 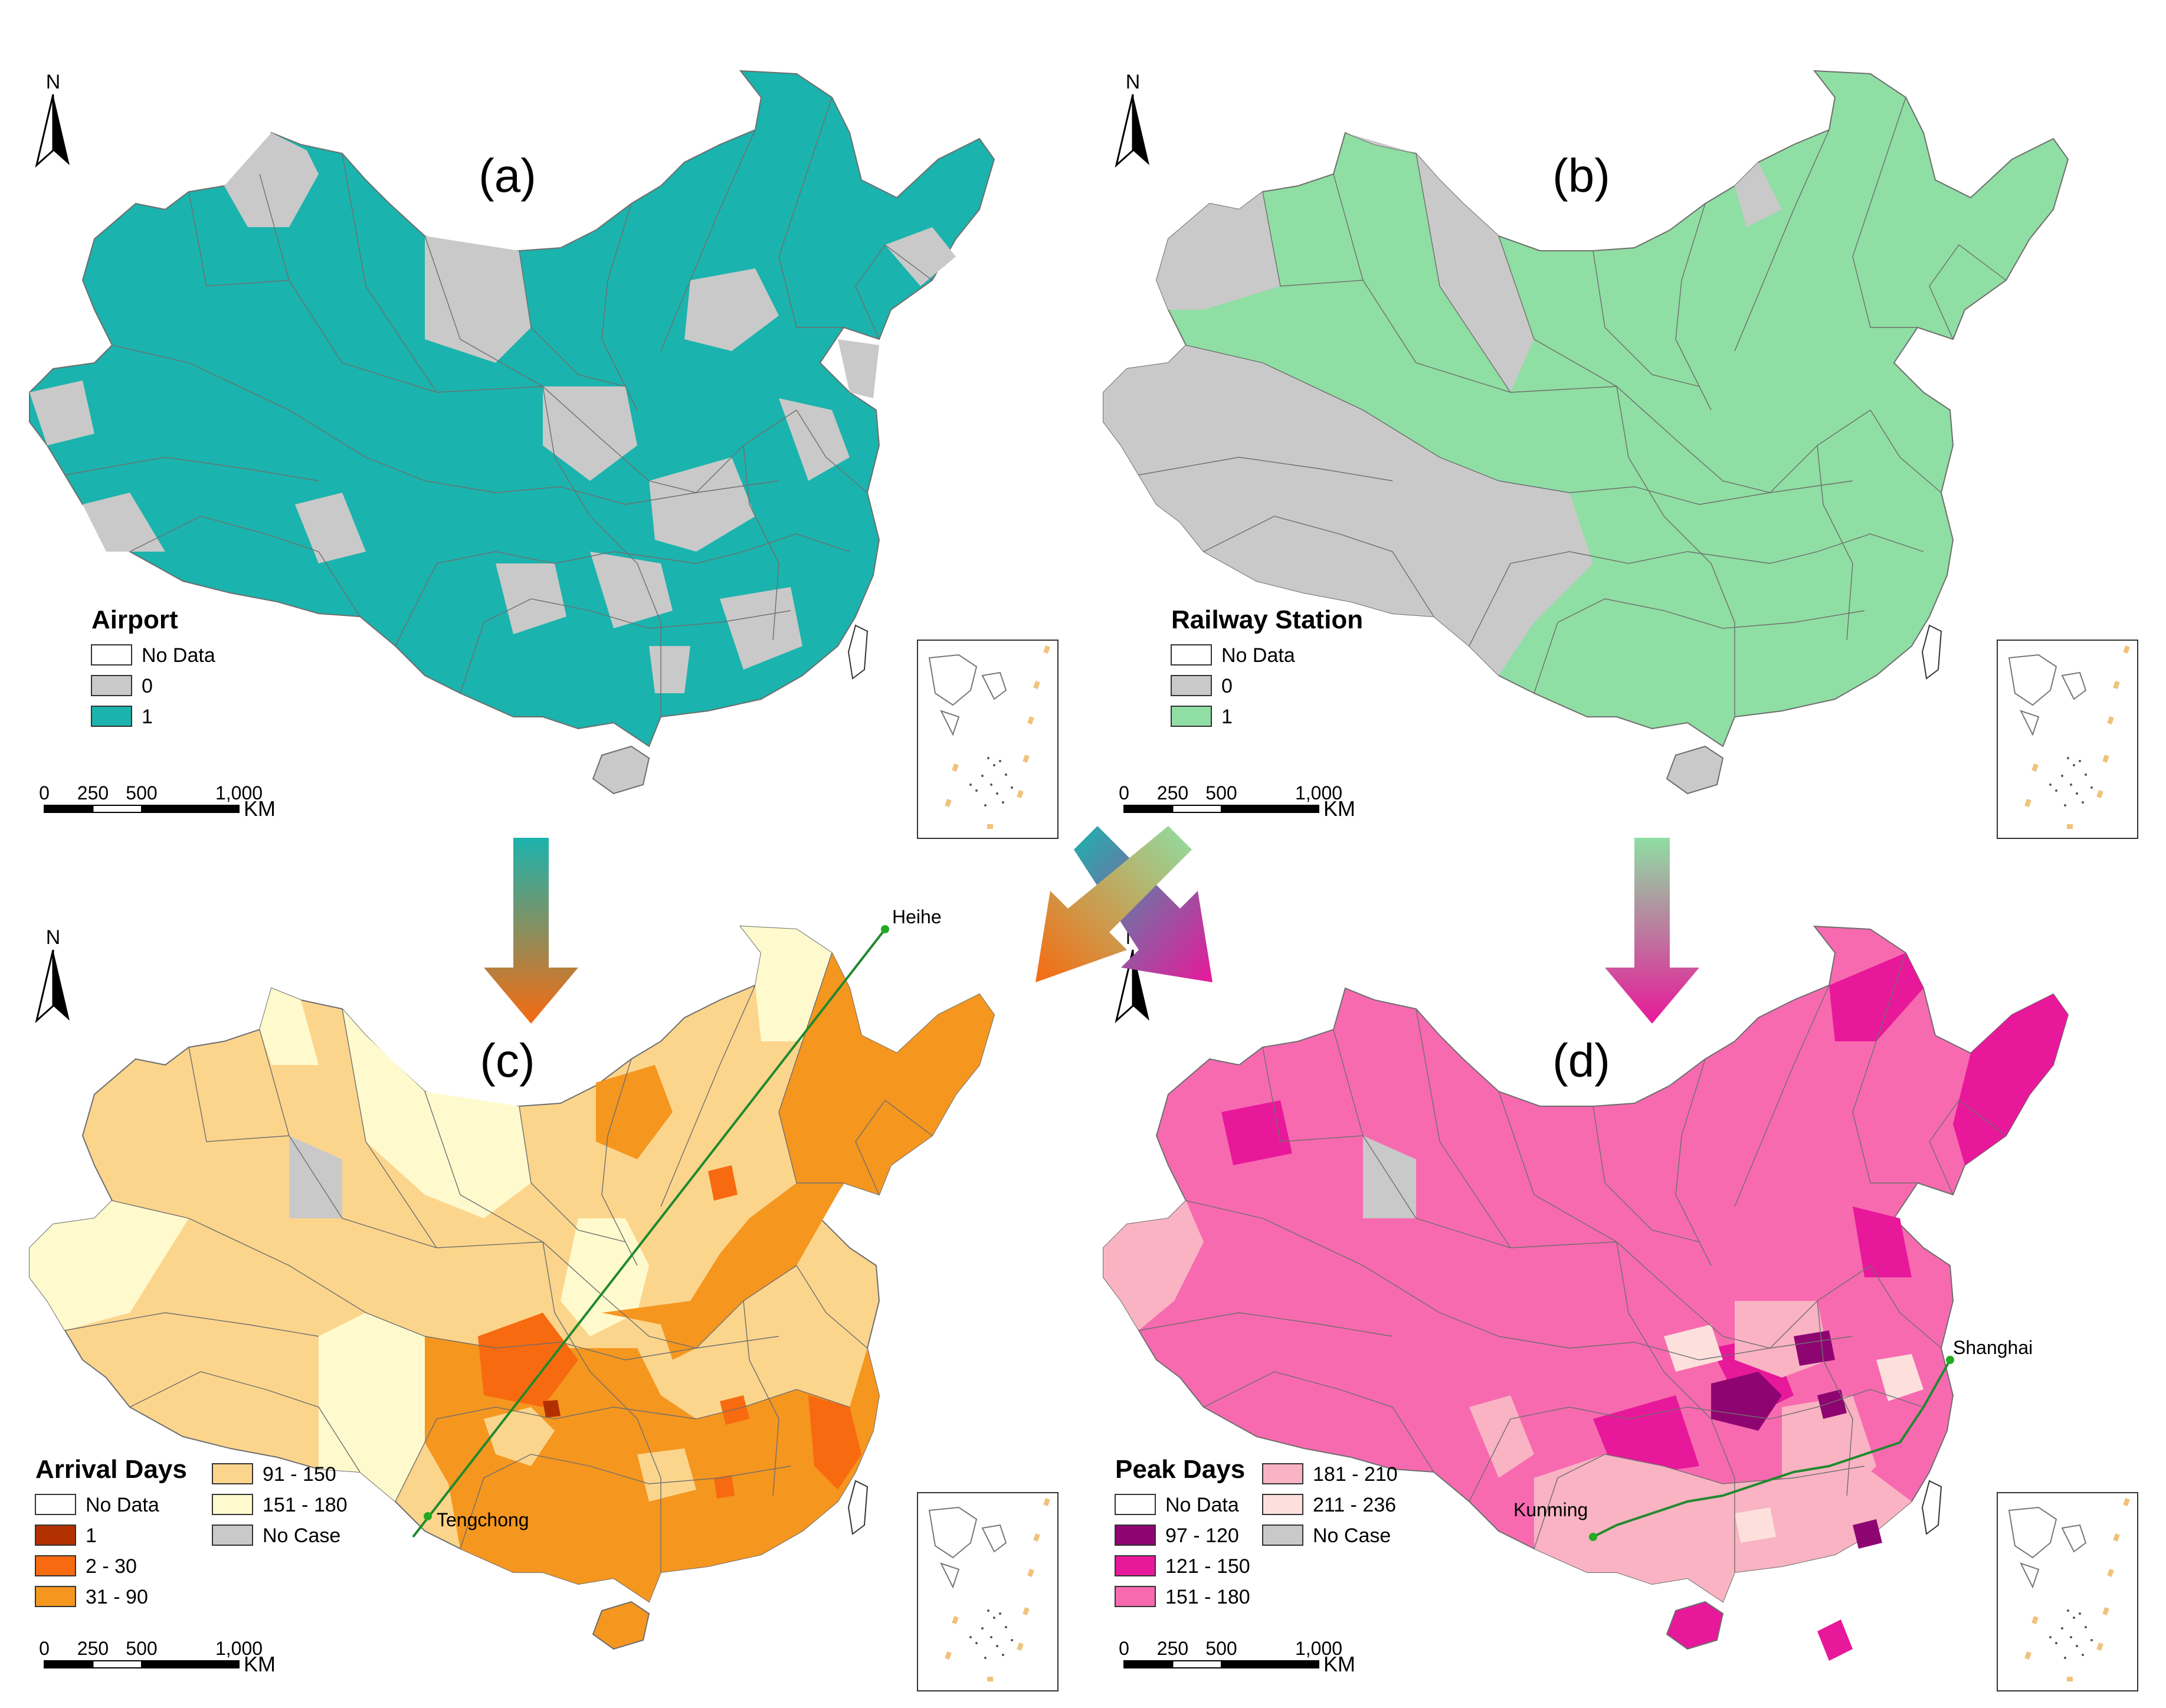 What do you see at coordinates (2067, 739) in the screenshot?
I see `inset-b` at bounding box center [2067, 739].